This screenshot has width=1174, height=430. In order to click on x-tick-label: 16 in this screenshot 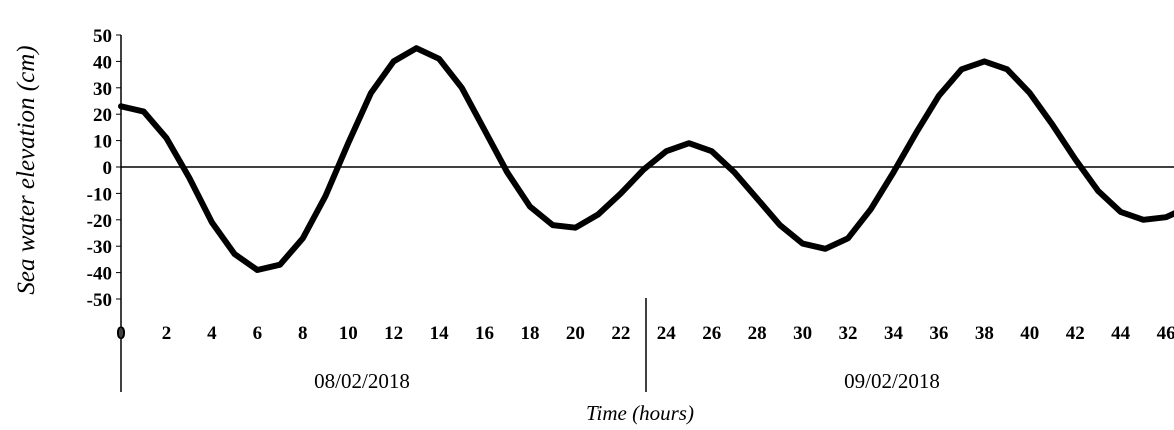, I will do `click(484, 333)`.